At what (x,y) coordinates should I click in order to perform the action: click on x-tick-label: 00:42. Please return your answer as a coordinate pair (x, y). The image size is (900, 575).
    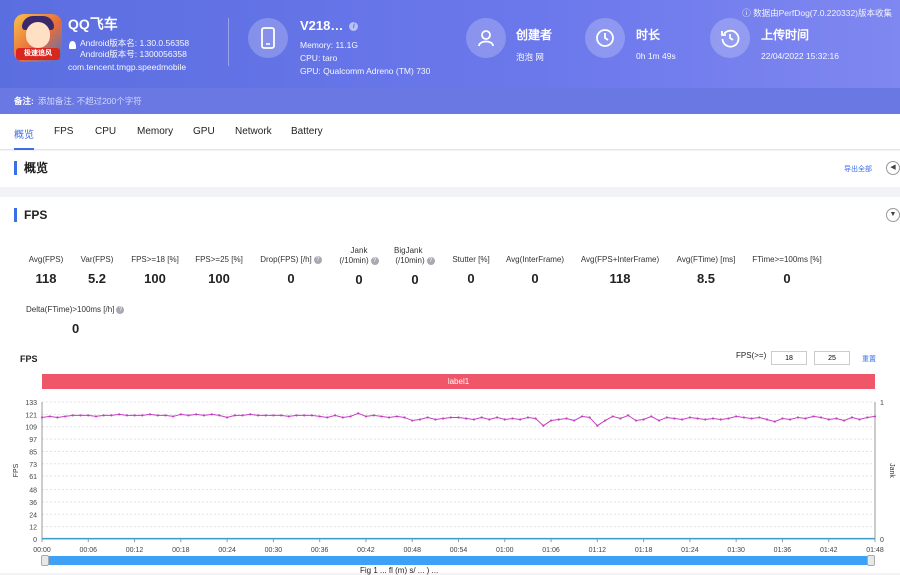
    Looking at the image, I should click on (366, 550).